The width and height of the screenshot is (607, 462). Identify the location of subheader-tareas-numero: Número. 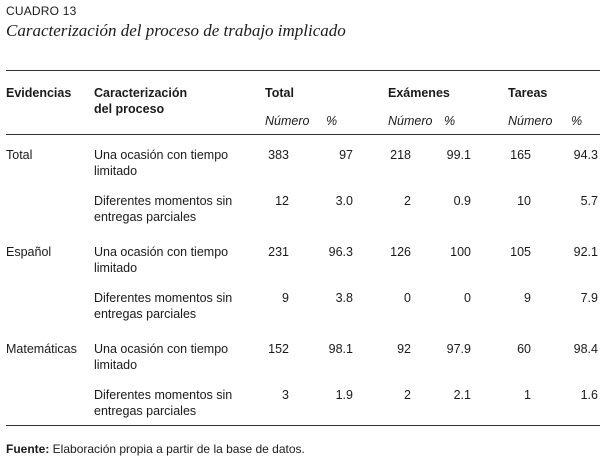
(530, 121).